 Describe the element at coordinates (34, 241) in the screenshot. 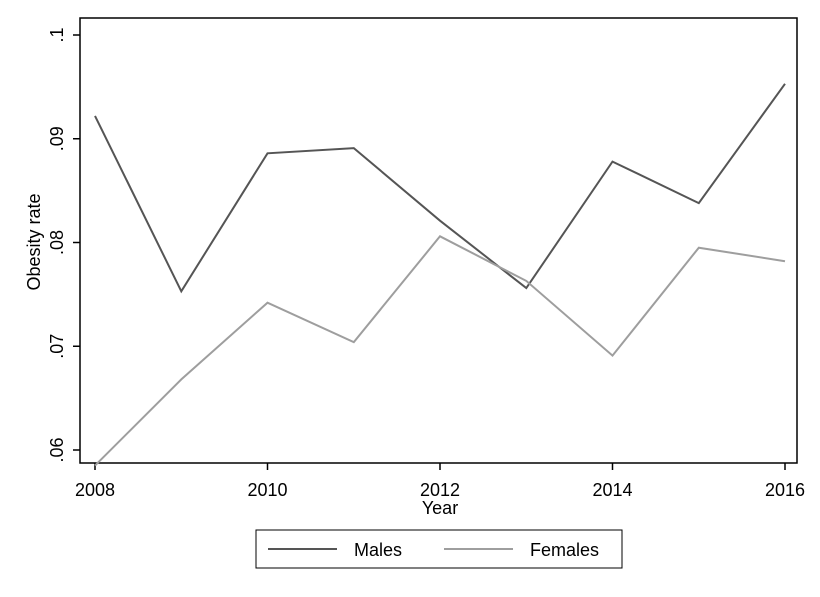

I see `y-axis-title: Obesity rate` at that location.